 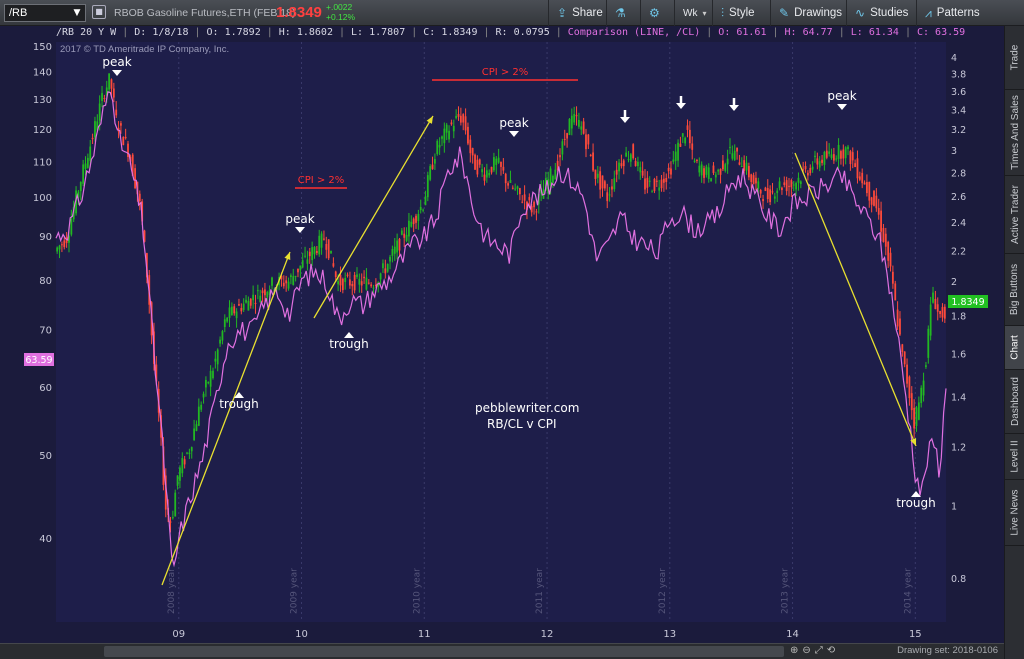 I want to click on tab-live-news: Live News, so click(x=1014, y=513).